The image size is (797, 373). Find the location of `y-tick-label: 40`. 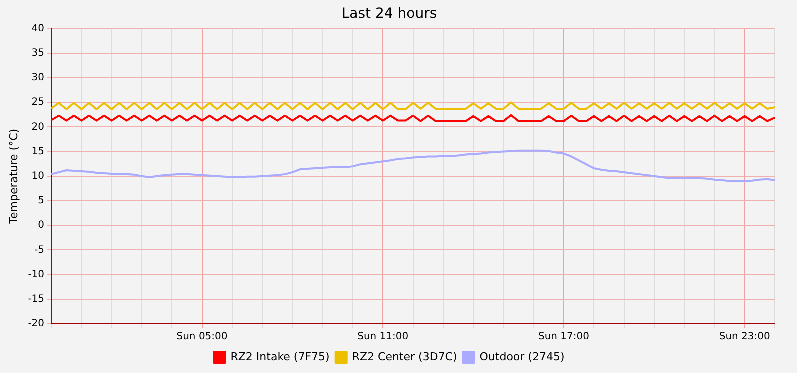

y-tick-label: 40 is located at coordinates (38, 28).